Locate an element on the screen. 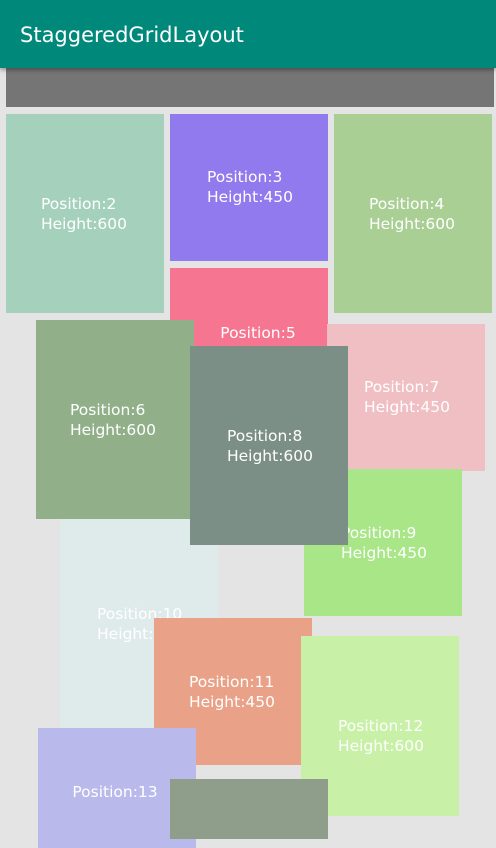 This screenshot has height=848, width=496. app-bar: StaggeredGridLayout is located at coordinates (248, 34).